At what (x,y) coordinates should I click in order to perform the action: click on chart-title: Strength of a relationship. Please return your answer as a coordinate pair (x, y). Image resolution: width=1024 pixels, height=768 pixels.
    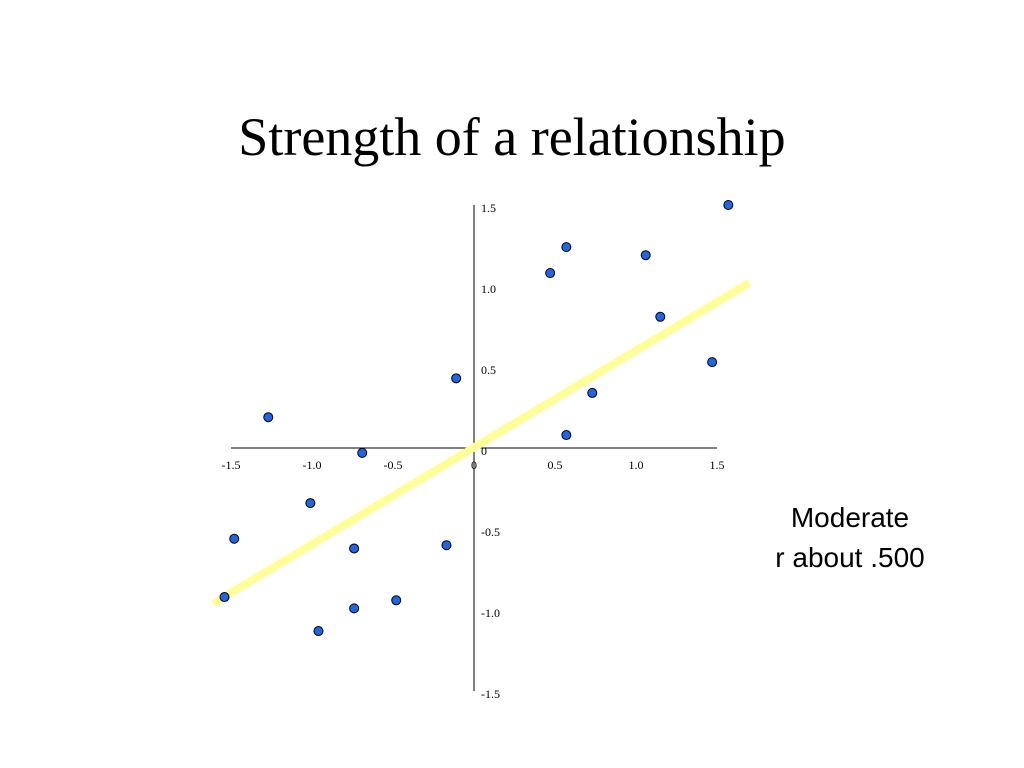
    Looking at the image, I should click on (511, 137).